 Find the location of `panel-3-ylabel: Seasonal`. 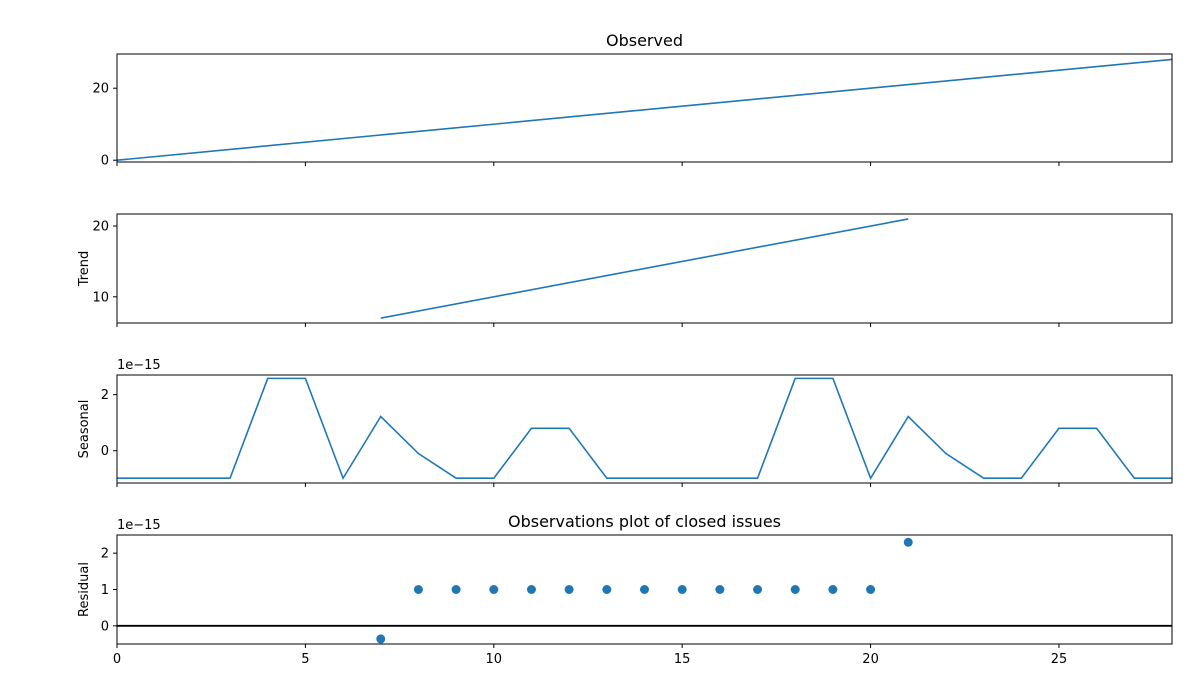

panel-3-ylabel: Seasonal is located at coordinates (84, 429).